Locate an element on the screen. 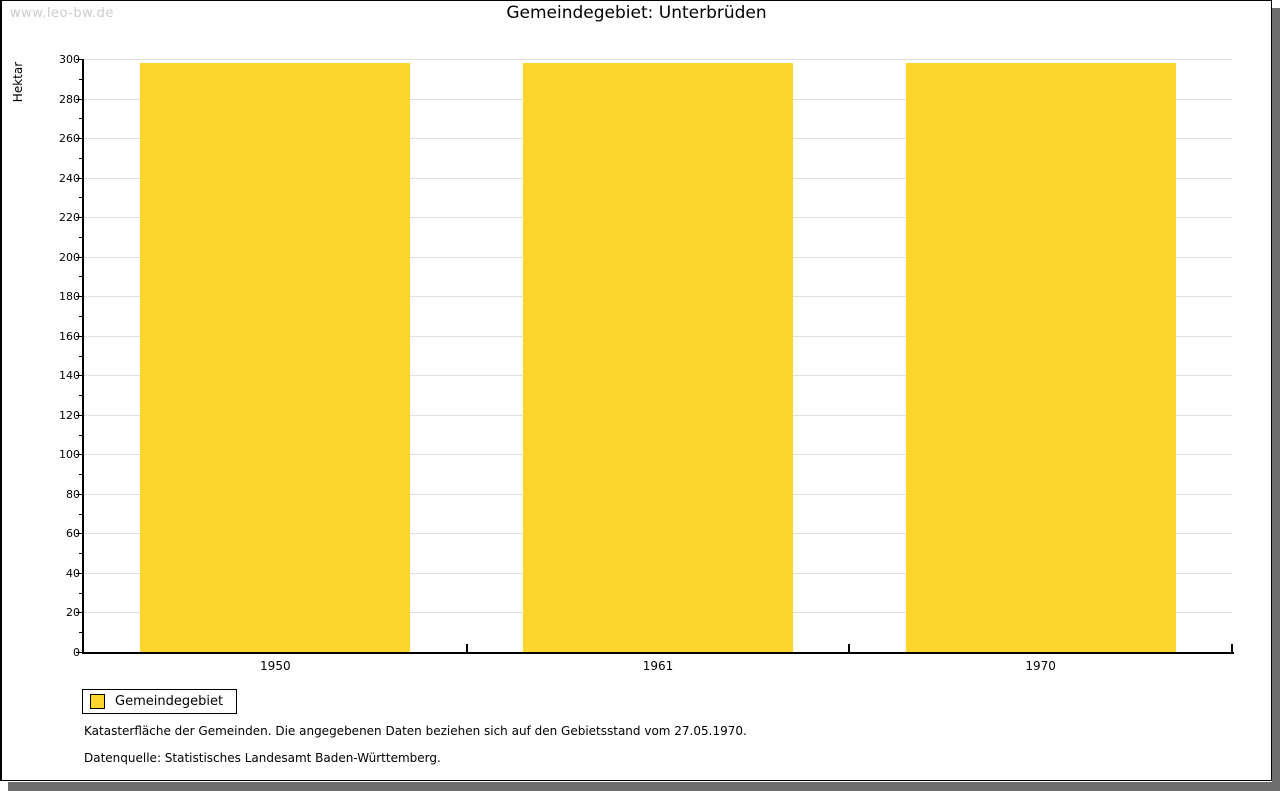 Image resolution: width=1280 pixels, height=791 pixels. y-axis-line is located at coordinates (83, 356).